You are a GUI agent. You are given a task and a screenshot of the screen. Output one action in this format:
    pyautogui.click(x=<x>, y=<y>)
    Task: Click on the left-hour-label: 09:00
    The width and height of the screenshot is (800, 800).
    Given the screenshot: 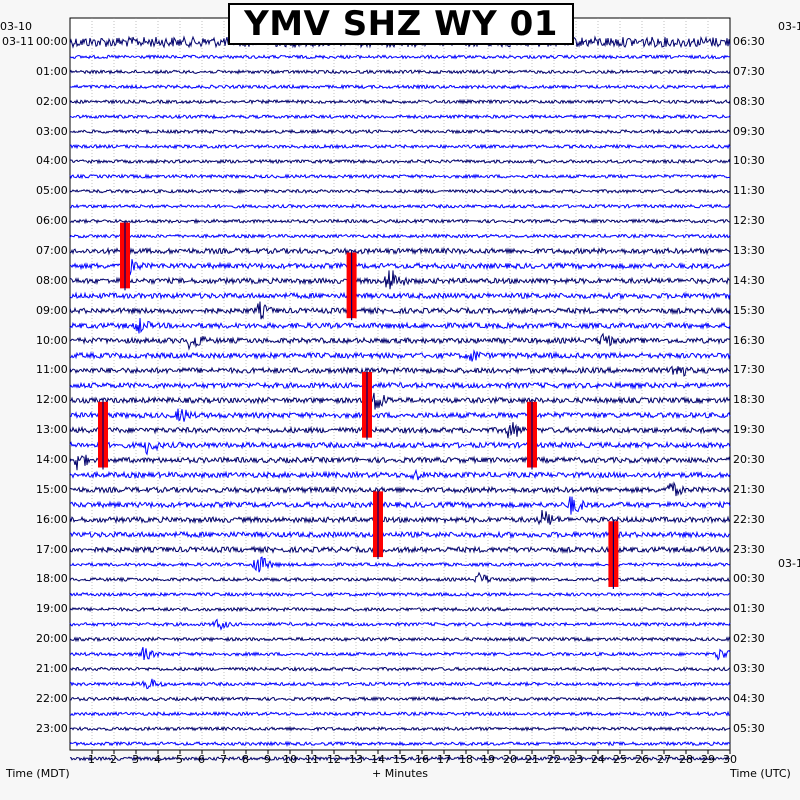 What is the action you would take?
    pyautogui.click(x=52, y=310)
    